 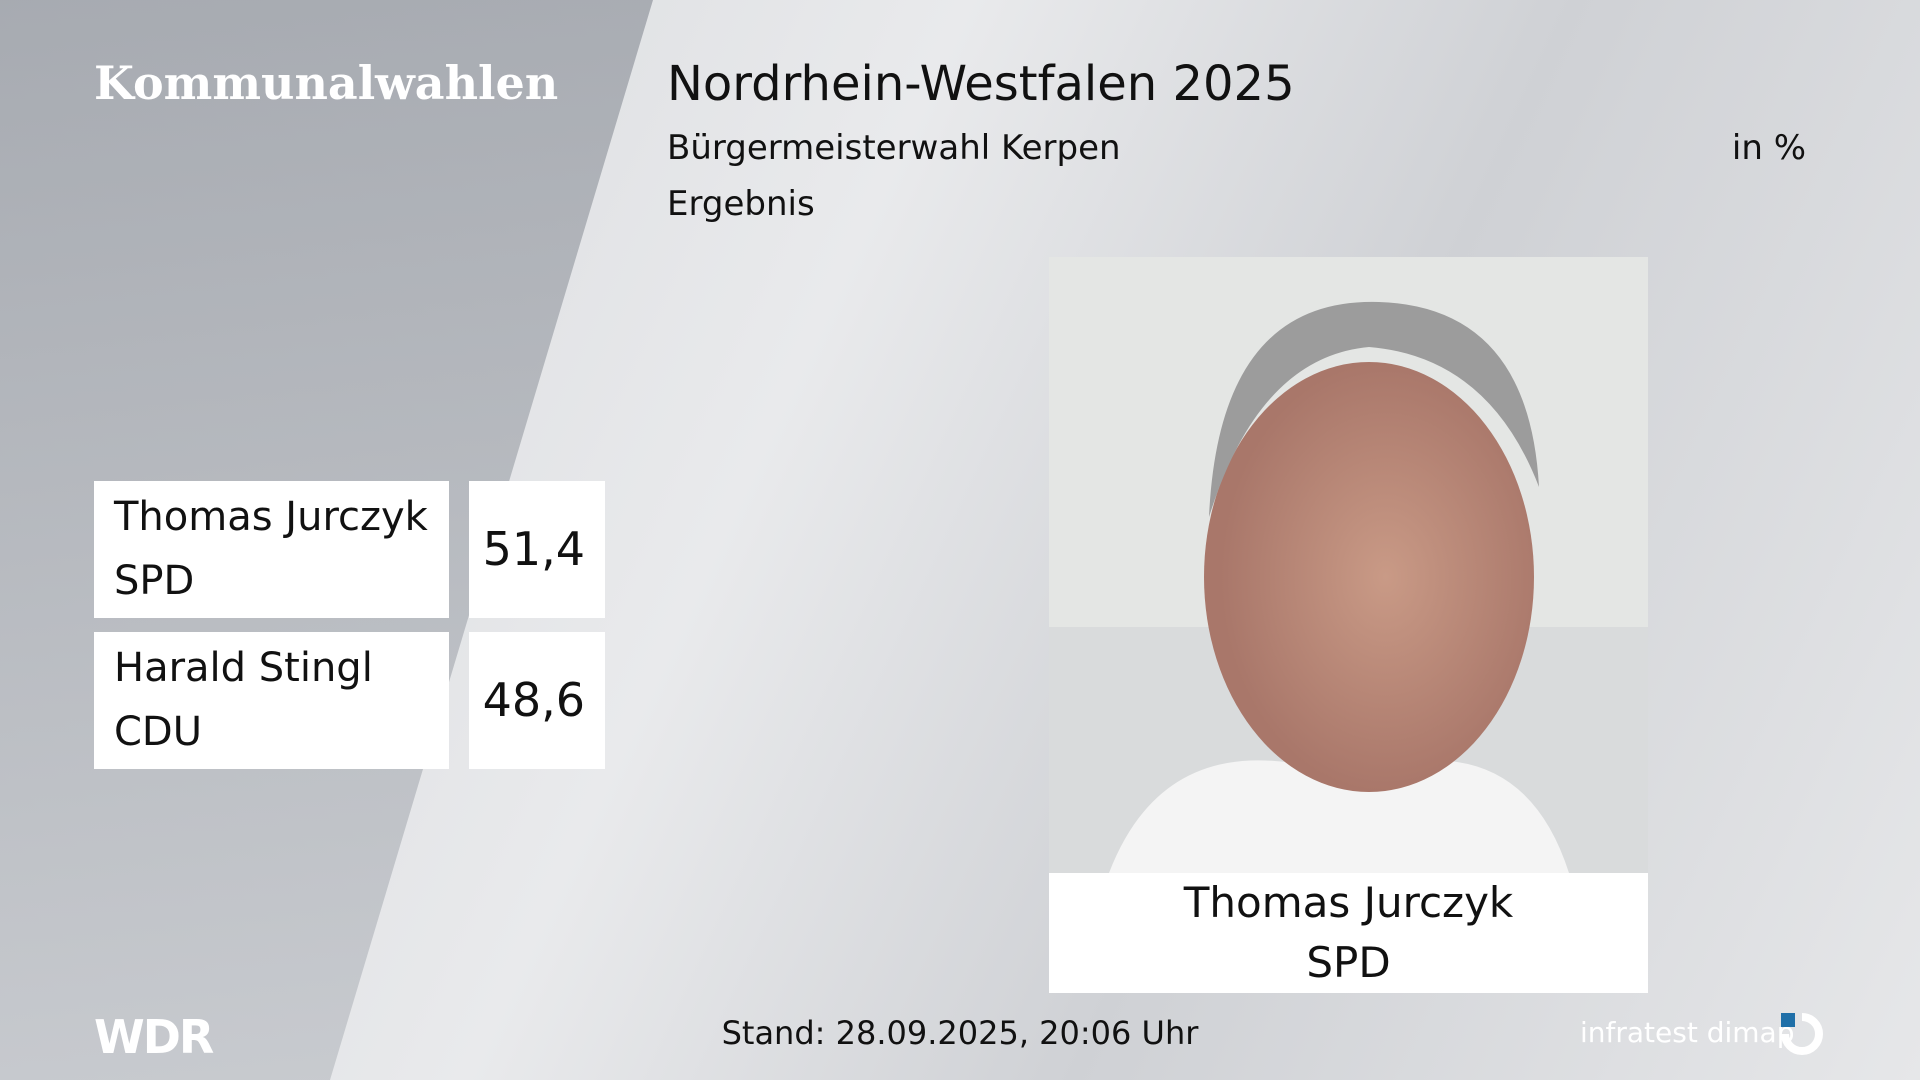 What do you see at coordinates (271, 517) in the screenshot?
I see `candidate-name: Thomas Jurczyk` at bounding box center [271, 517].